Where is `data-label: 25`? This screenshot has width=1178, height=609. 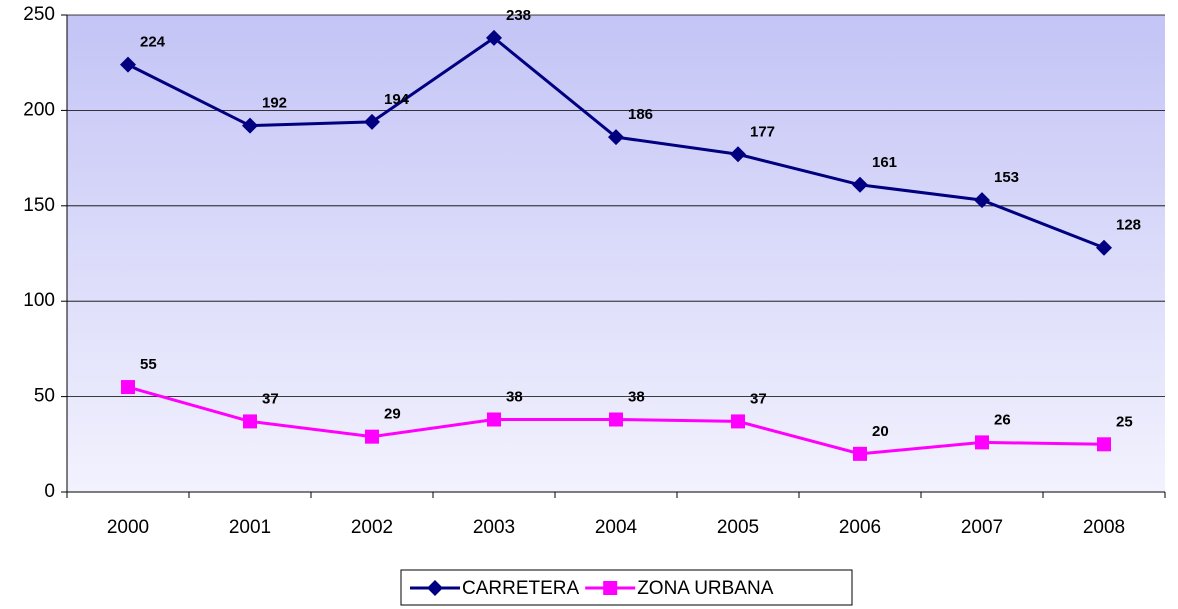 data-label: 25 is located at coordinates (1124, 421).